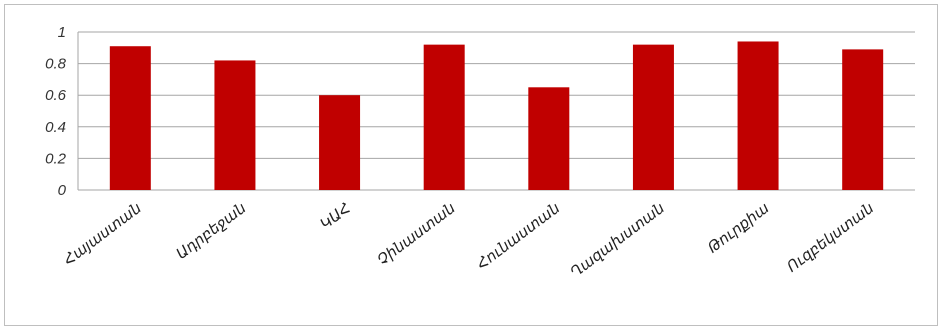 This screenshot has height=331, width=943. What do you see at coordinates (416, 234) in the screenshot?
I see `x-tick-label: Չինաստան` at bounding box center [416, 234].